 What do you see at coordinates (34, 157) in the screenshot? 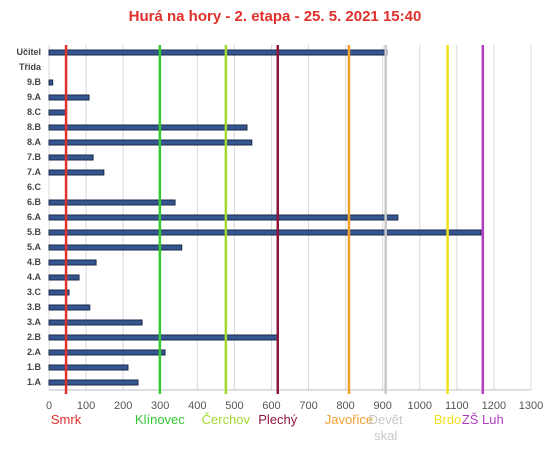
I see `y-tick-label: 7.B` at bounding box center [34, 157].